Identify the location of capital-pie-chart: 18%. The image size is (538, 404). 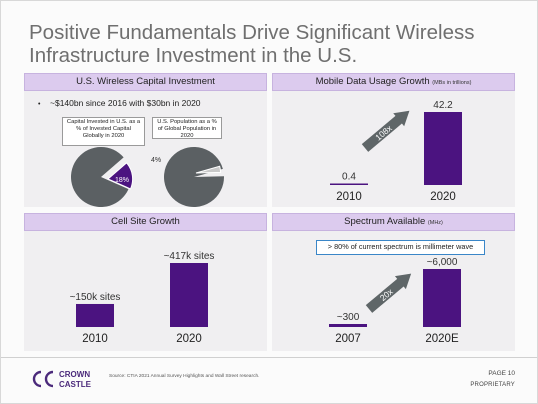
(102, 177).